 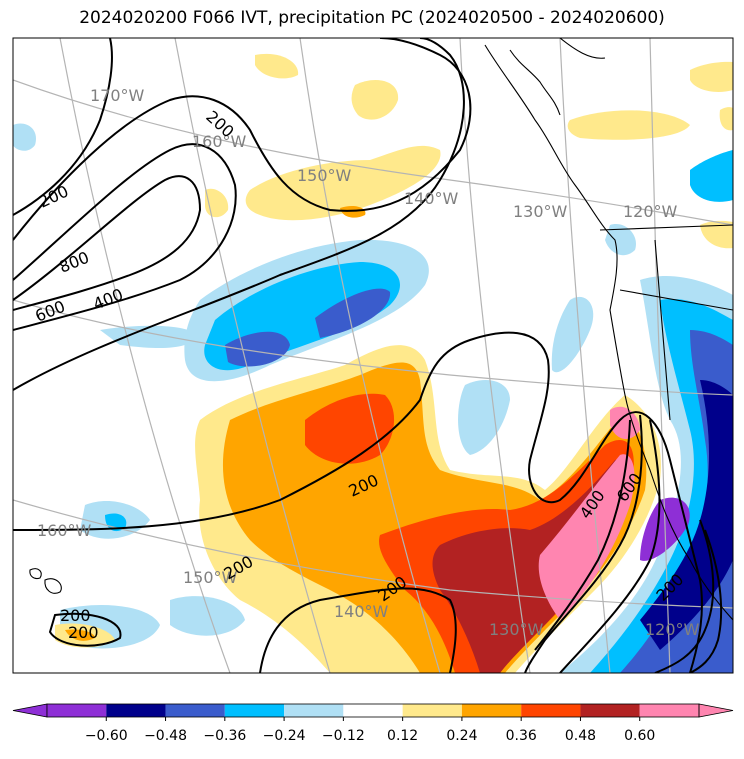 I want to click on lon-label-160w-top: 160°W, so click(x=219, y=141).